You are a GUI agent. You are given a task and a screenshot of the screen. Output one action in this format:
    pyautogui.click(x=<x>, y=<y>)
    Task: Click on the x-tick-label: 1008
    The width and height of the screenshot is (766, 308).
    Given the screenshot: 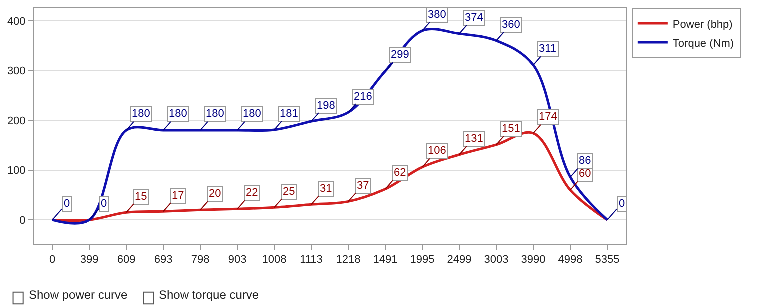 What is the action you would take?
    pyautogui.click(x=274, y=260)
    